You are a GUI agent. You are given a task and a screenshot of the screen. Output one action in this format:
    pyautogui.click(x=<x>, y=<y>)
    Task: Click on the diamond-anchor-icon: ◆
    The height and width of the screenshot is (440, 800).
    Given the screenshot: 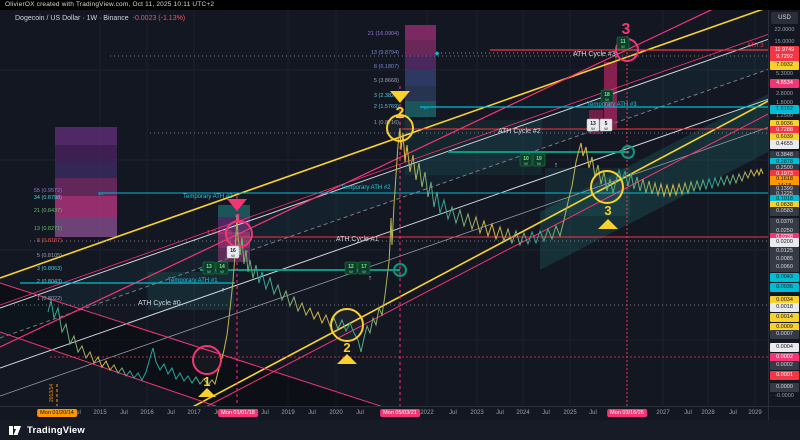 What is the action you would take?
    pyautogui.click(x=437, y=54)
    